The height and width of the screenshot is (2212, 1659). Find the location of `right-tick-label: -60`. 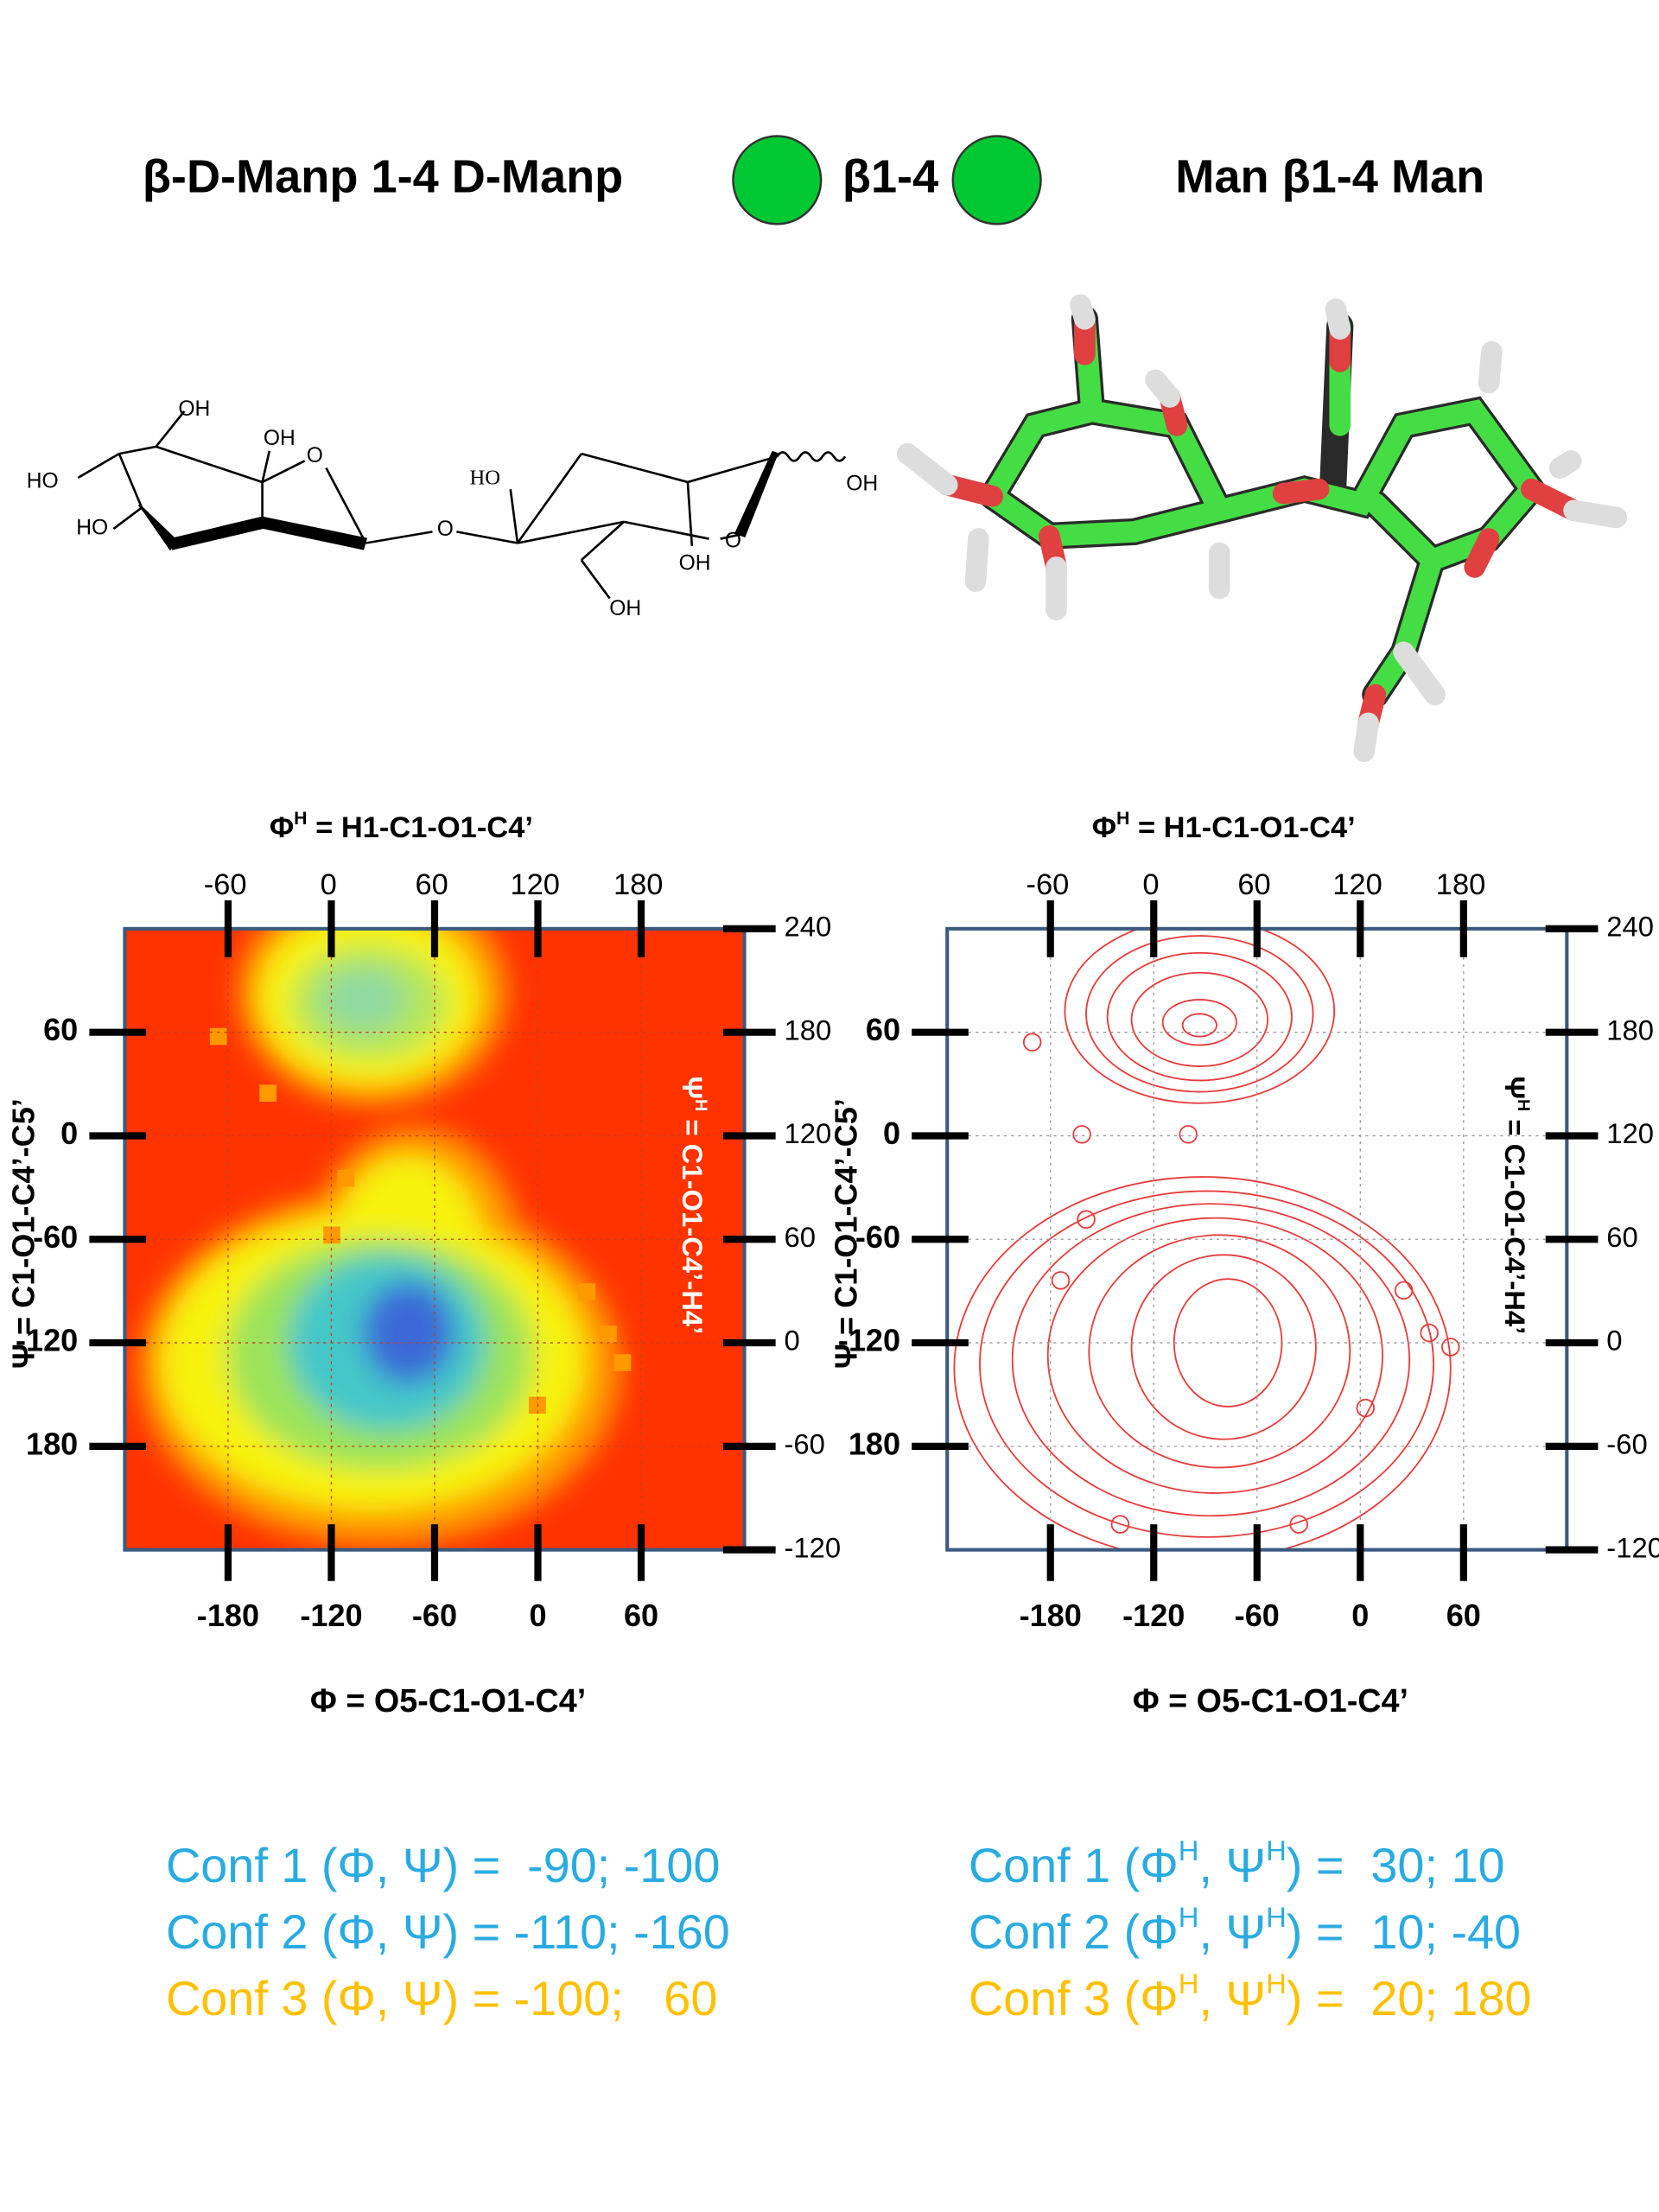

right-tick-label: -60 is located at coordinates (804, 1444).